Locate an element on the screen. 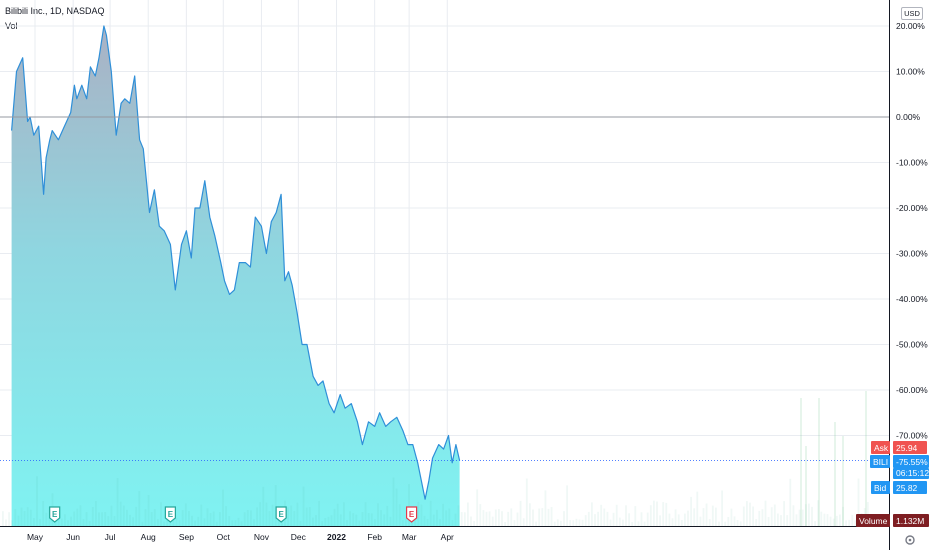  volume-label-bg is located at coordinates (873, 520).